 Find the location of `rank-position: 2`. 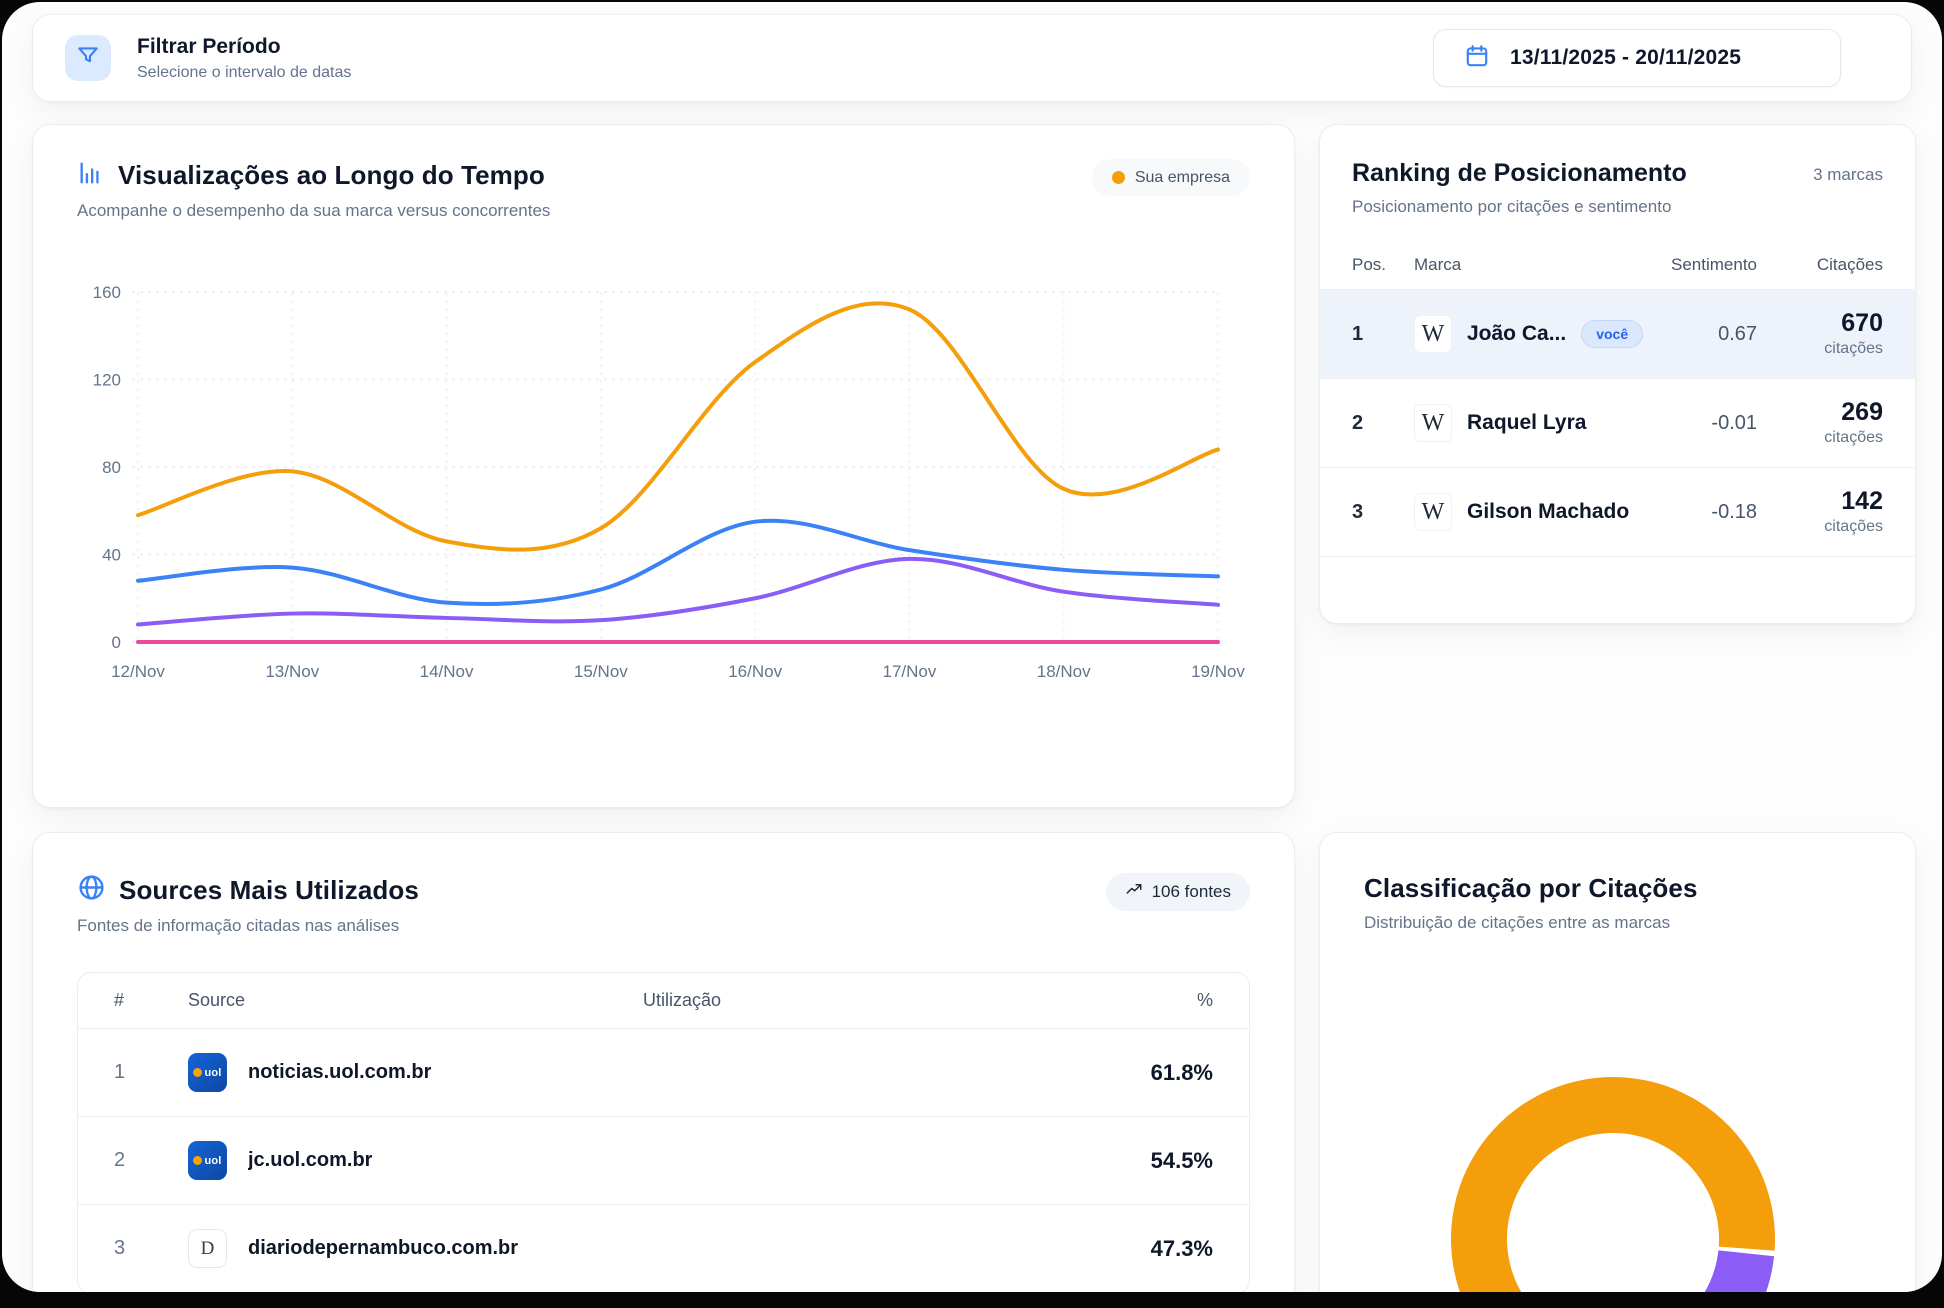

rank-position: 2 is located at coordinates (1358, 422).